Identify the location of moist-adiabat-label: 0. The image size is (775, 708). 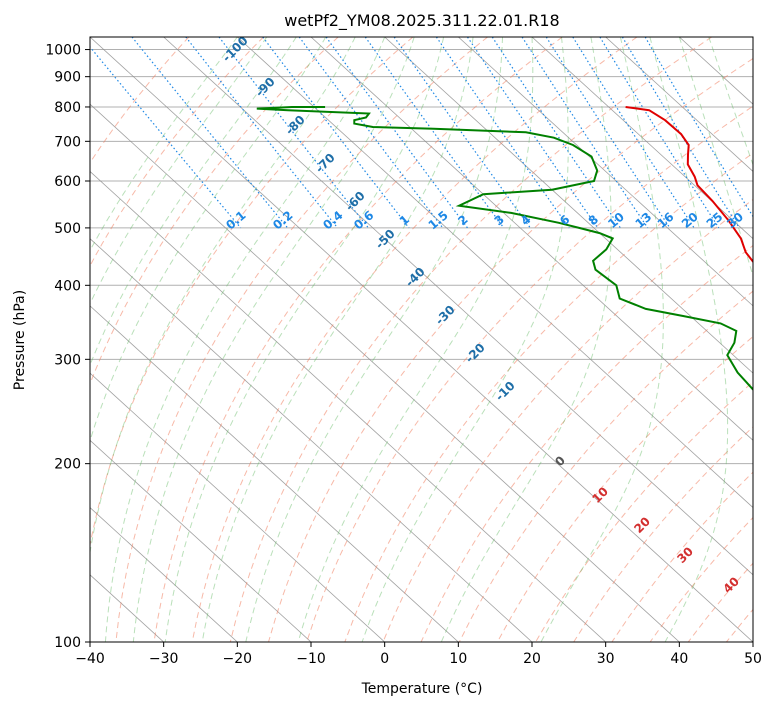
(560, 461).